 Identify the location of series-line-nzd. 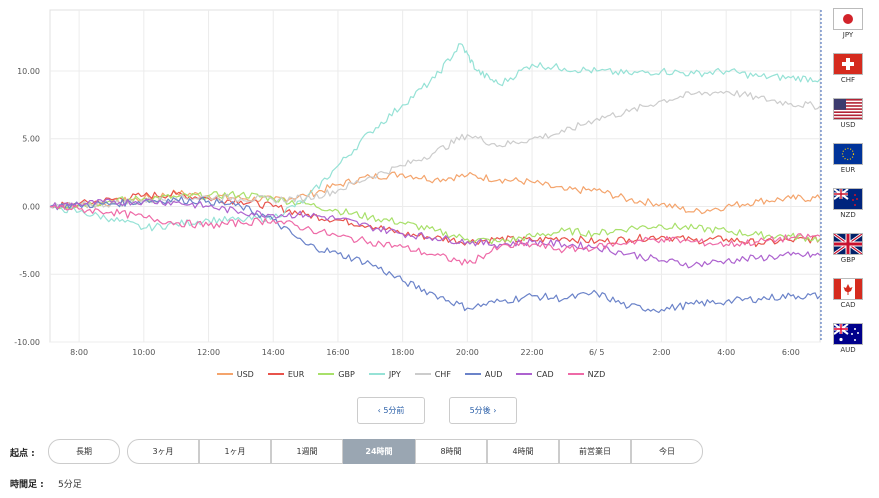
(435, 235).